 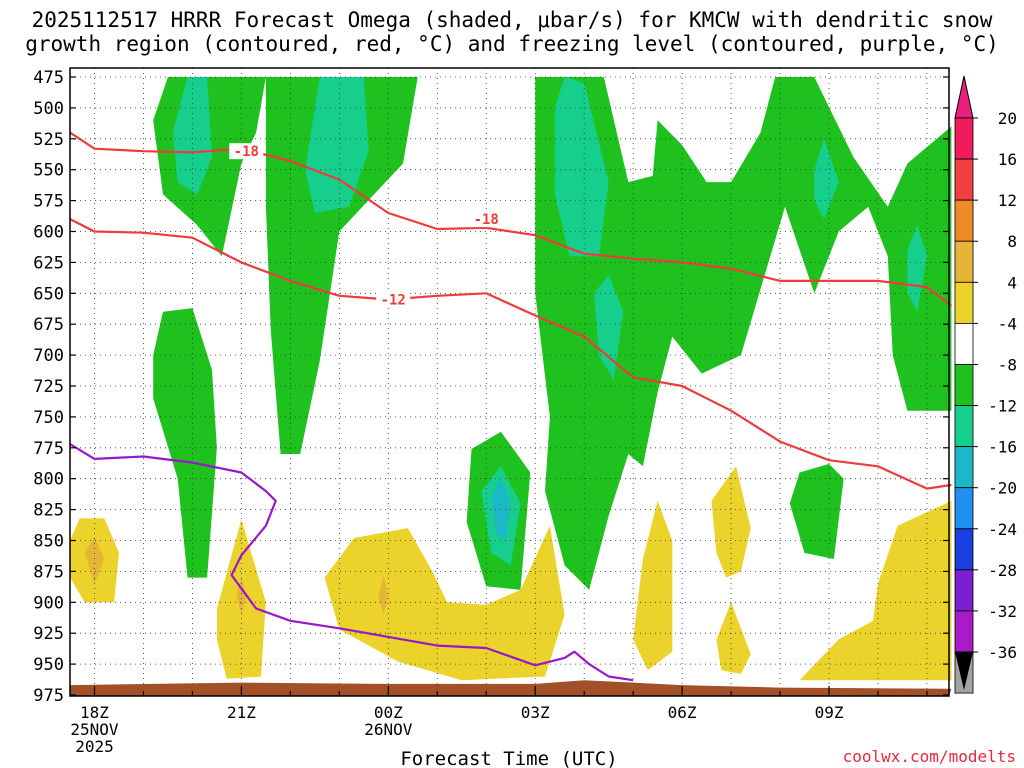 I want to click on x-tick-label: 21Z, so click(x=241, y=712).